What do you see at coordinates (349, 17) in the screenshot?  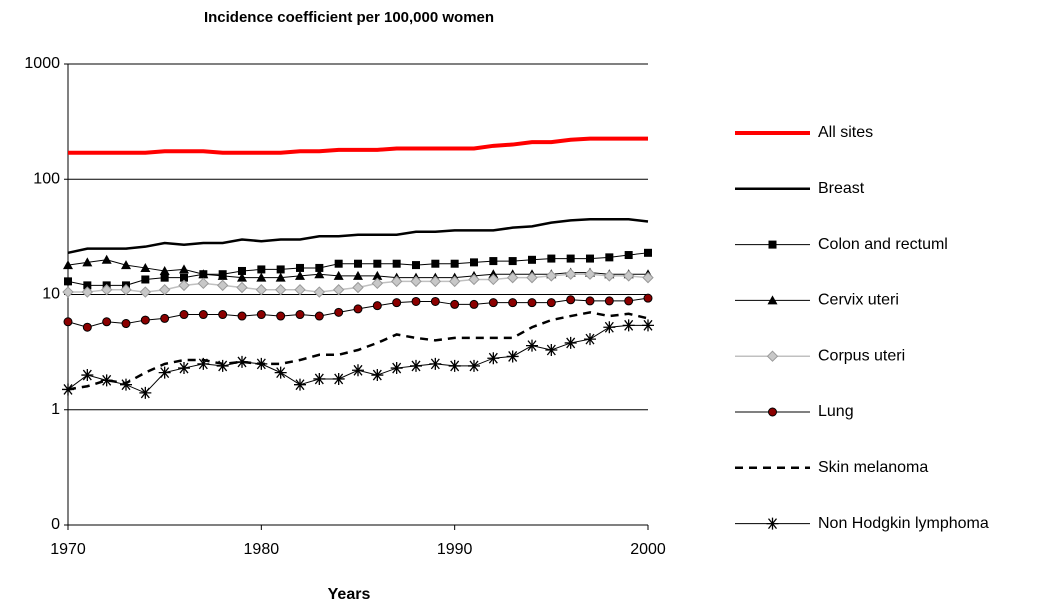 I see `chart-title: Incidence coefficient per 100,000 women` at bounding box center [349, 17].